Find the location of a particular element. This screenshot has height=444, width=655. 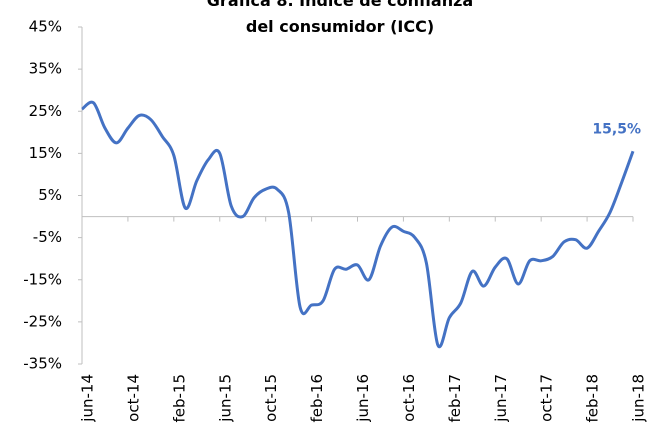

x-tick-label: feb-15 is located at coordinates (179, 398).